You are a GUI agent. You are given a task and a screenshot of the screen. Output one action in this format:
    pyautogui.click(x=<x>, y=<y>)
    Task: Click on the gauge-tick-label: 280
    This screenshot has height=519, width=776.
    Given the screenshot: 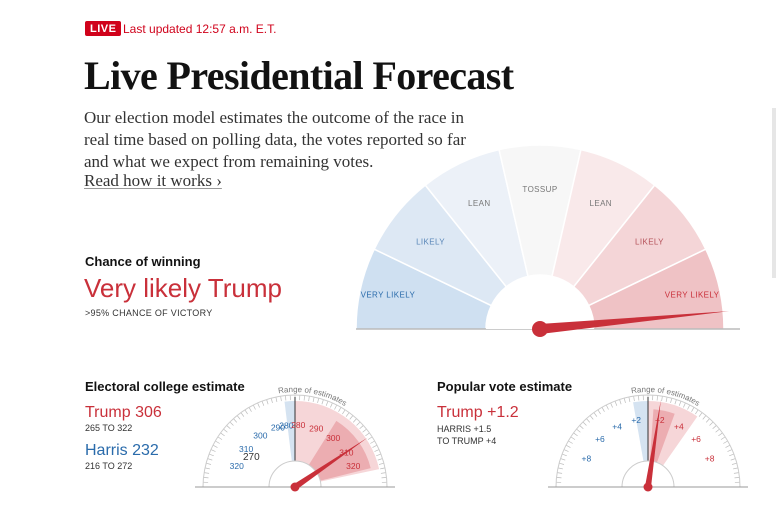 What is the action you would take?
    pyautogui.click(x=286, y=426)
    